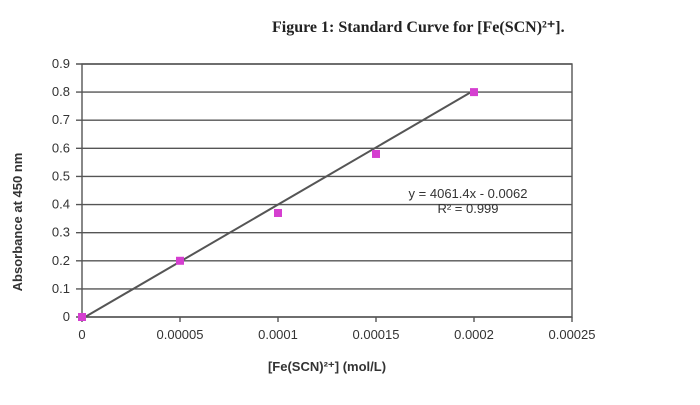  Describe the element at coordinates (61, 63) in the screenshot. I see `y-tick-label: 0.9` at that location.